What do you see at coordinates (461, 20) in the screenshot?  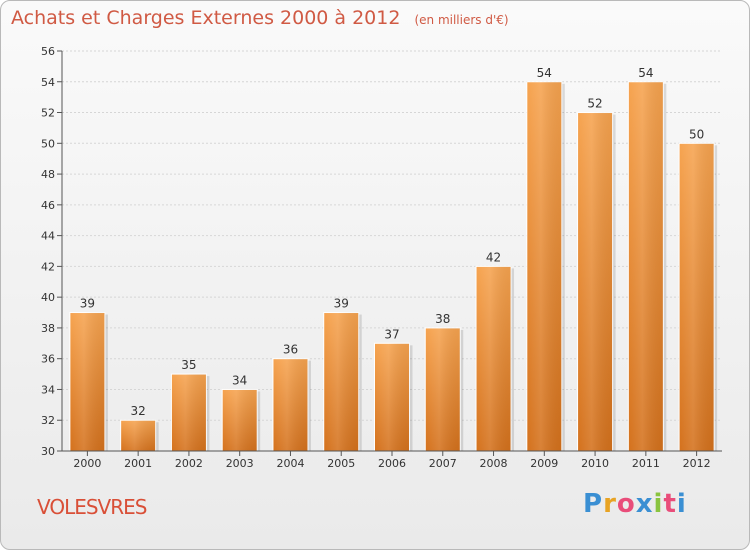 I see `chart-unit: (en milliers d'€)` at bounding box center [461, 20].